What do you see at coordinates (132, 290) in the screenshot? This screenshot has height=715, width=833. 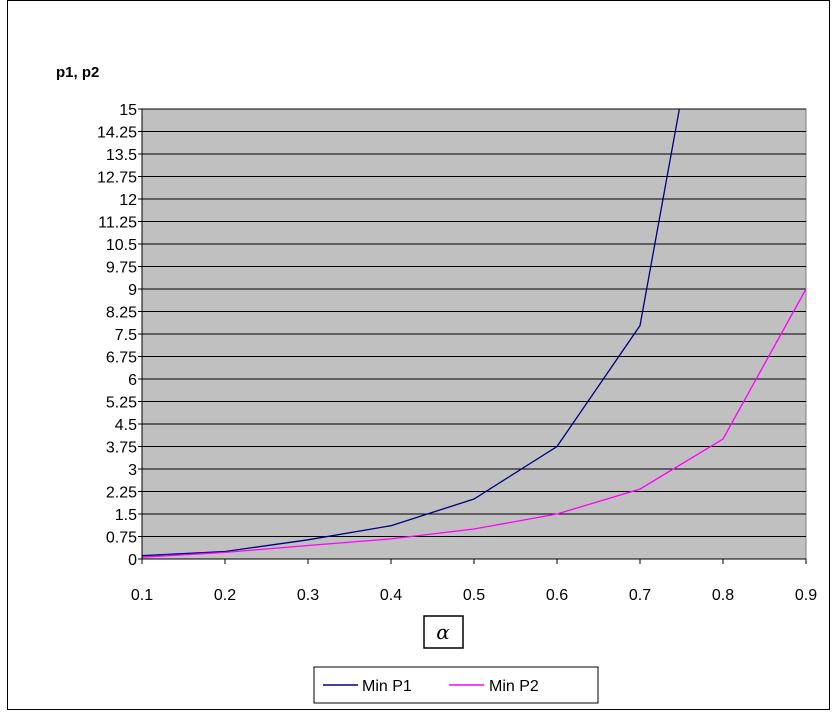 I see `y-tick-label: 9` at bounding box center [132, 290].